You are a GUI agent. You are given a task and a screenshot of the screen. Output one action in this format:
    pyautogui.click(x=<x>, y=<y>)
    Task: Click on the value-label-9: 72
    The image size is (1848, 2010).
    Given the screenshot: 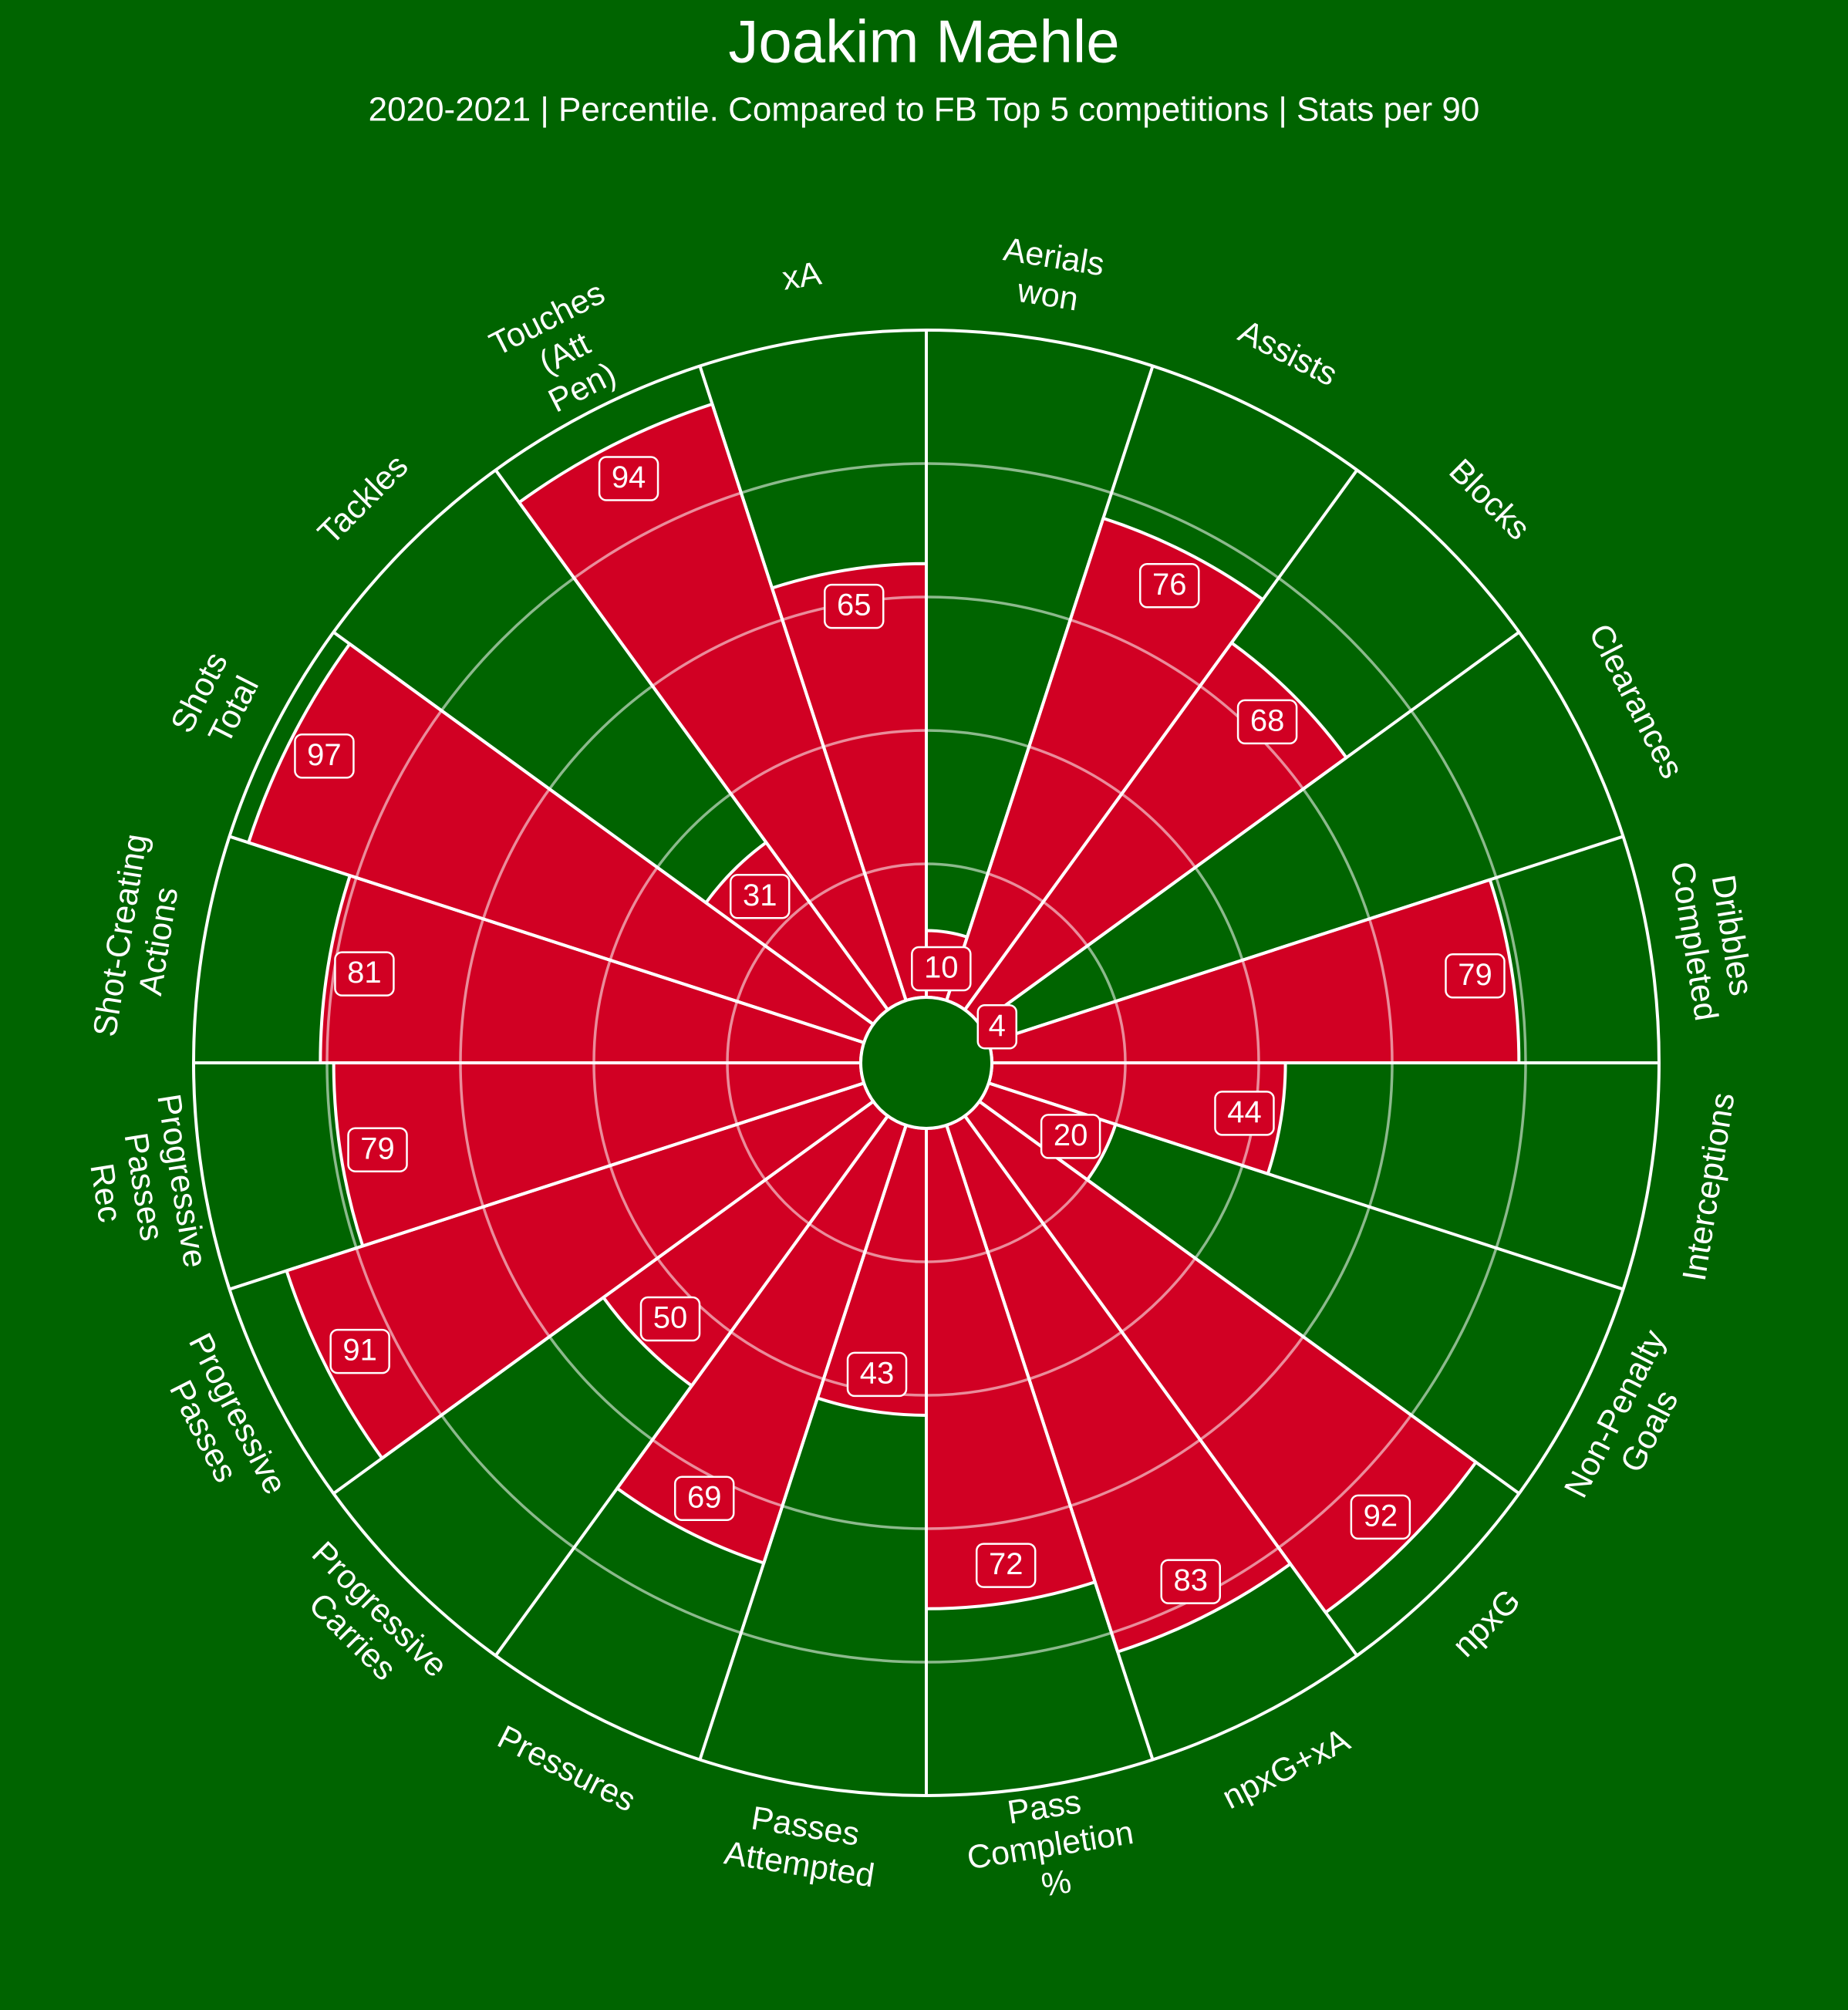 What is the action you would take?
    pyautogui.click(x=1006, y=1564)
    